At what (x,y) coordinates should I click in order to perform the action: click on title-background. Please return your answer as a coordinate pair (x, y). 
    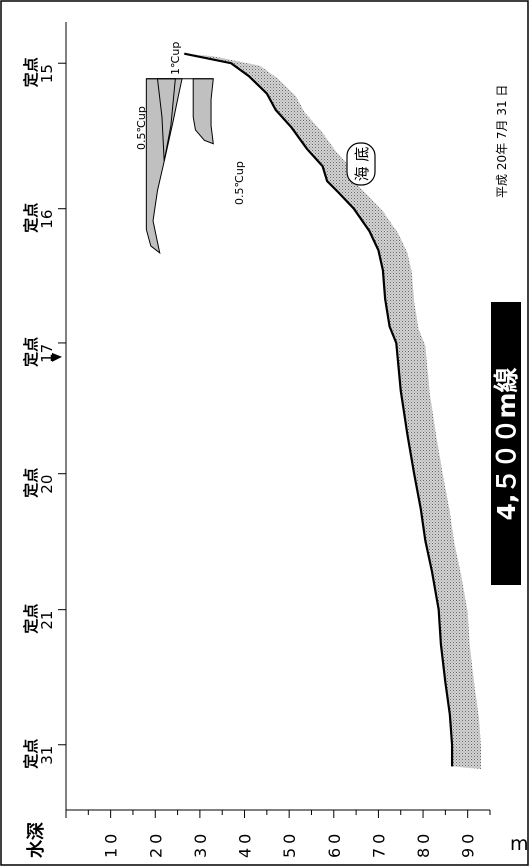
    Looking at the image, I should click on (506, 443).